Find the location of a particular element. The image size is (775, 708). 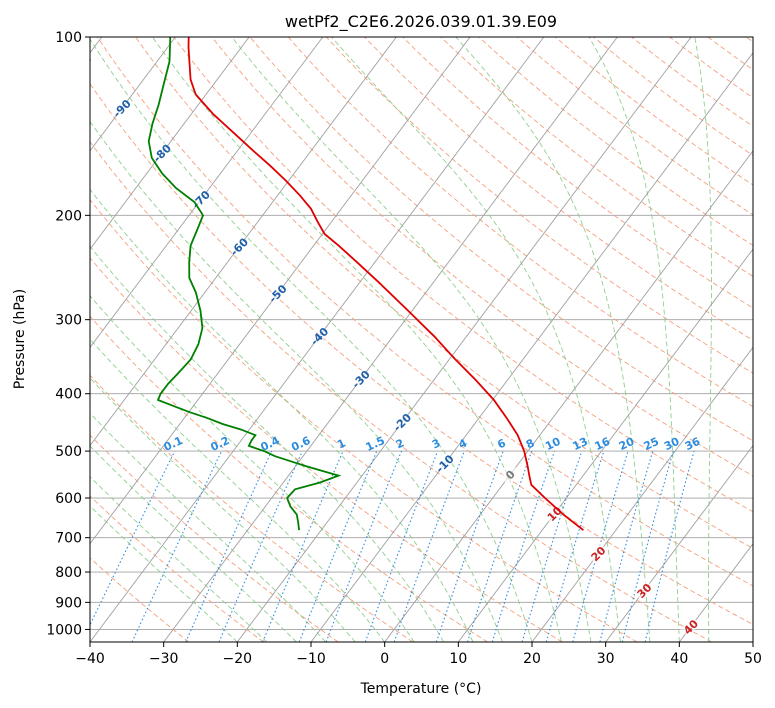

y-tick-label: 800 is located at coordinates (68, 573).